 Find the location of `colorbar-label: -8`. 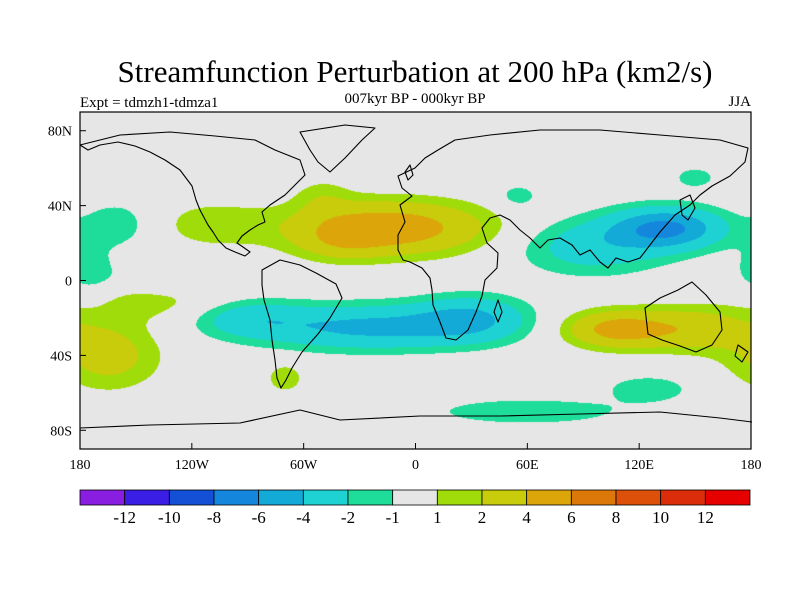

colorbar-label: -8 is located at coordinates (214, 517).